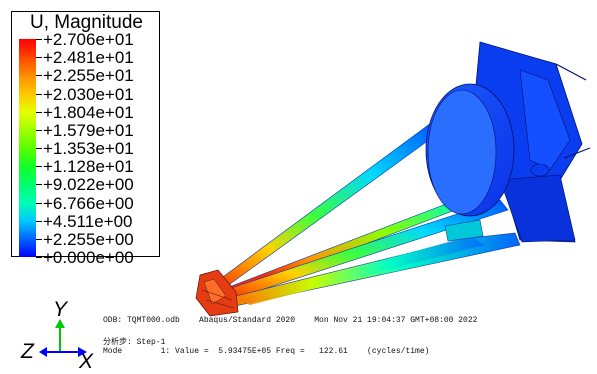 This screenshot has height=374, width=597. I want to click on legend-value-label: +2.255e+01, so click(88, 76).